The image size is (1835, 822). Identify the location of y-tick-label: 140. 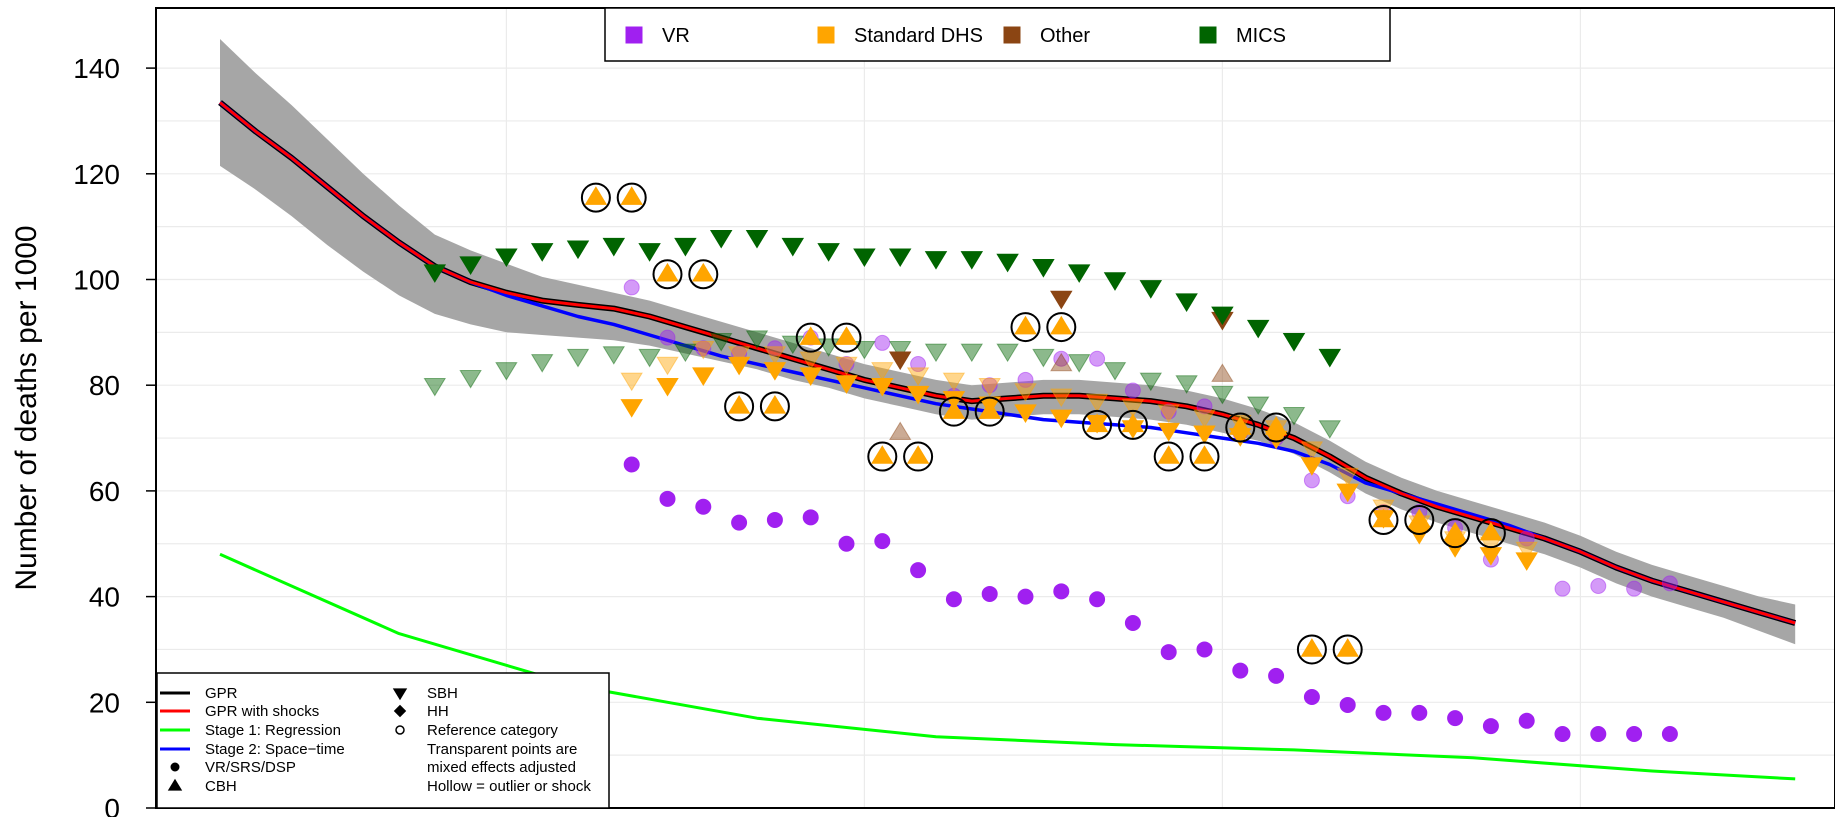
(96, 68).